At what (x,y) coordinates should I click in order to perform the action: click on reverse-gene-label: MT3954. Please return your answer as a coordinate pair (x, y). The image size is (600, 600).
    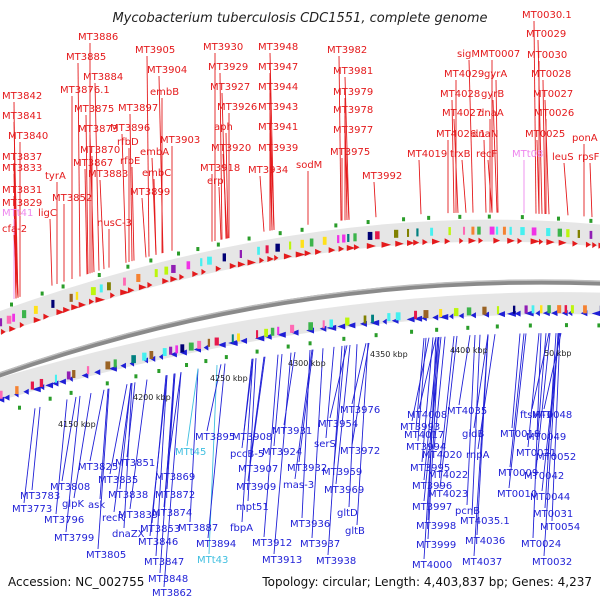
    Looking at the image, I should click on (338, 424).